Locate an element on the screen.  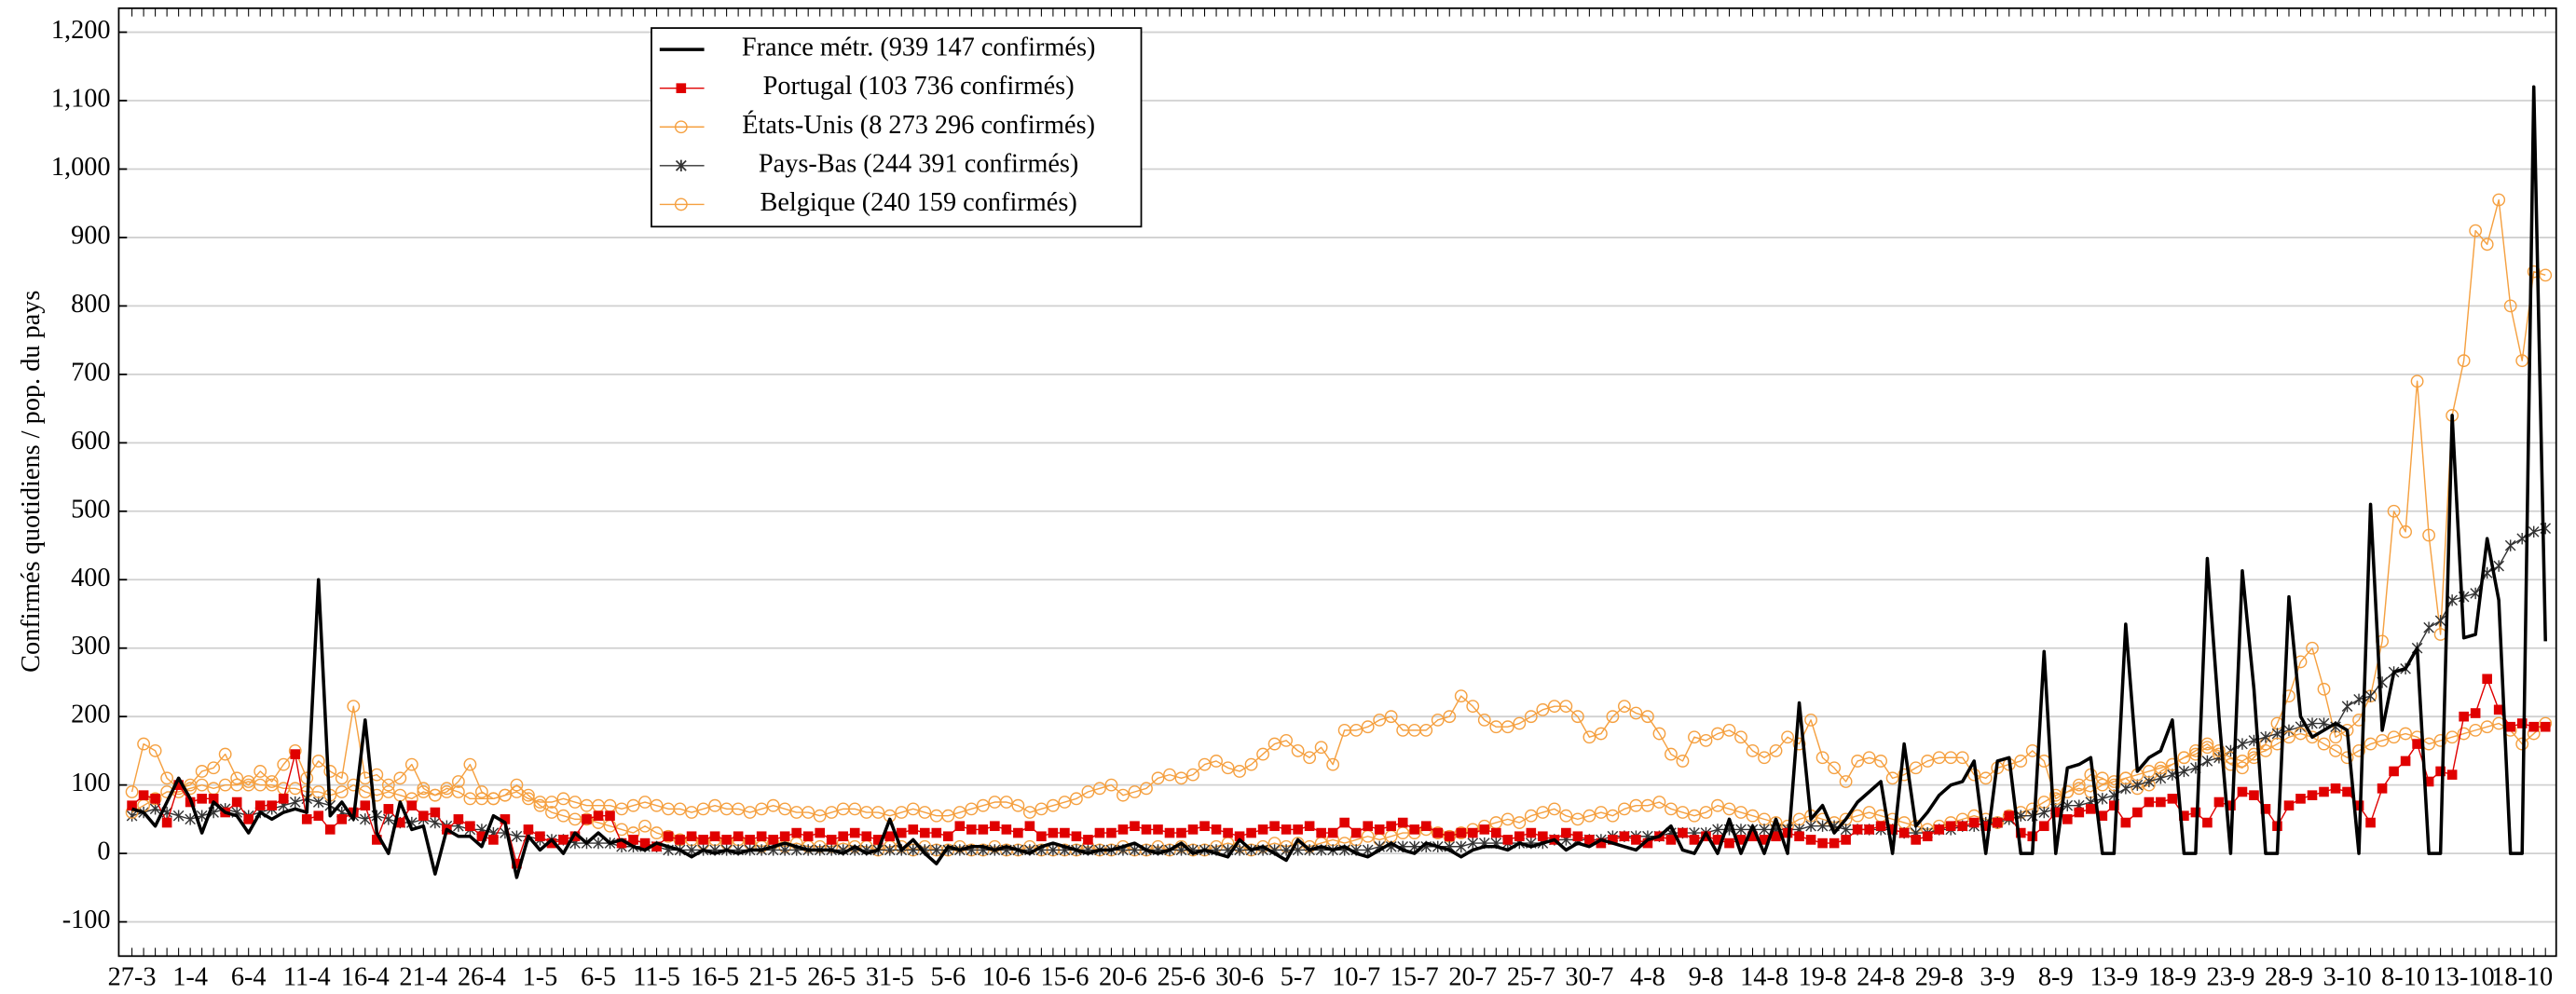
x-tick-label: 5-7 is located at coordinates (1298, 978).